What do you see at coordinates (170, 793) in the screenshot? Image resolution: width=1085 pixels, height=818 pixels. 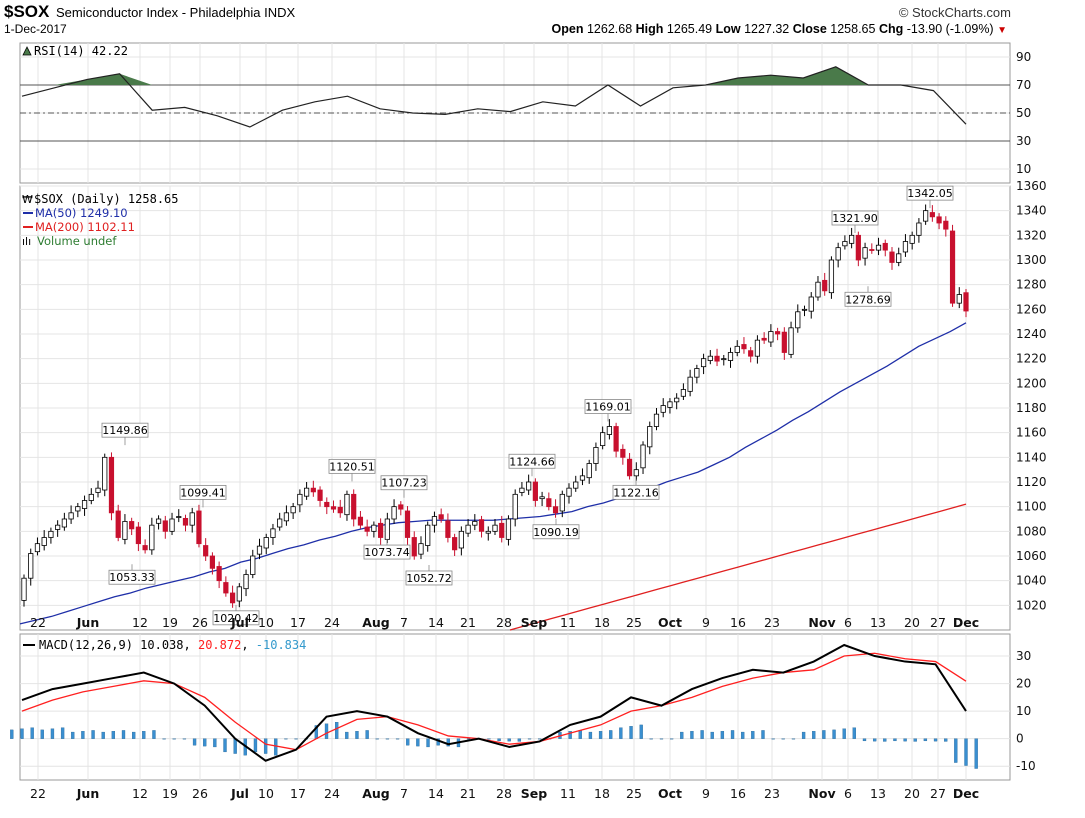 I see `x-tick-label: 19` at bounding box center [170, 793].